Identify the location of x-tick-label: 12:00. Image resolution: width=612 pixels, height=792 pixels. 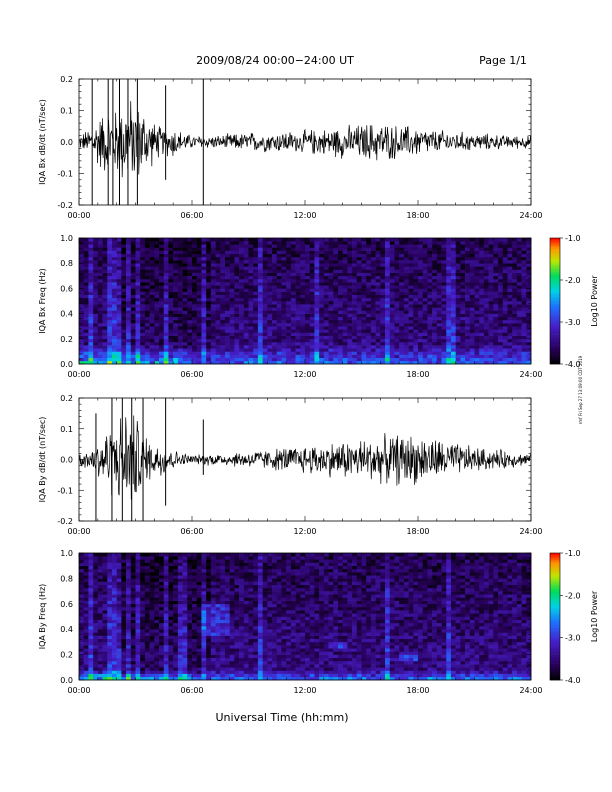
(304, 374).